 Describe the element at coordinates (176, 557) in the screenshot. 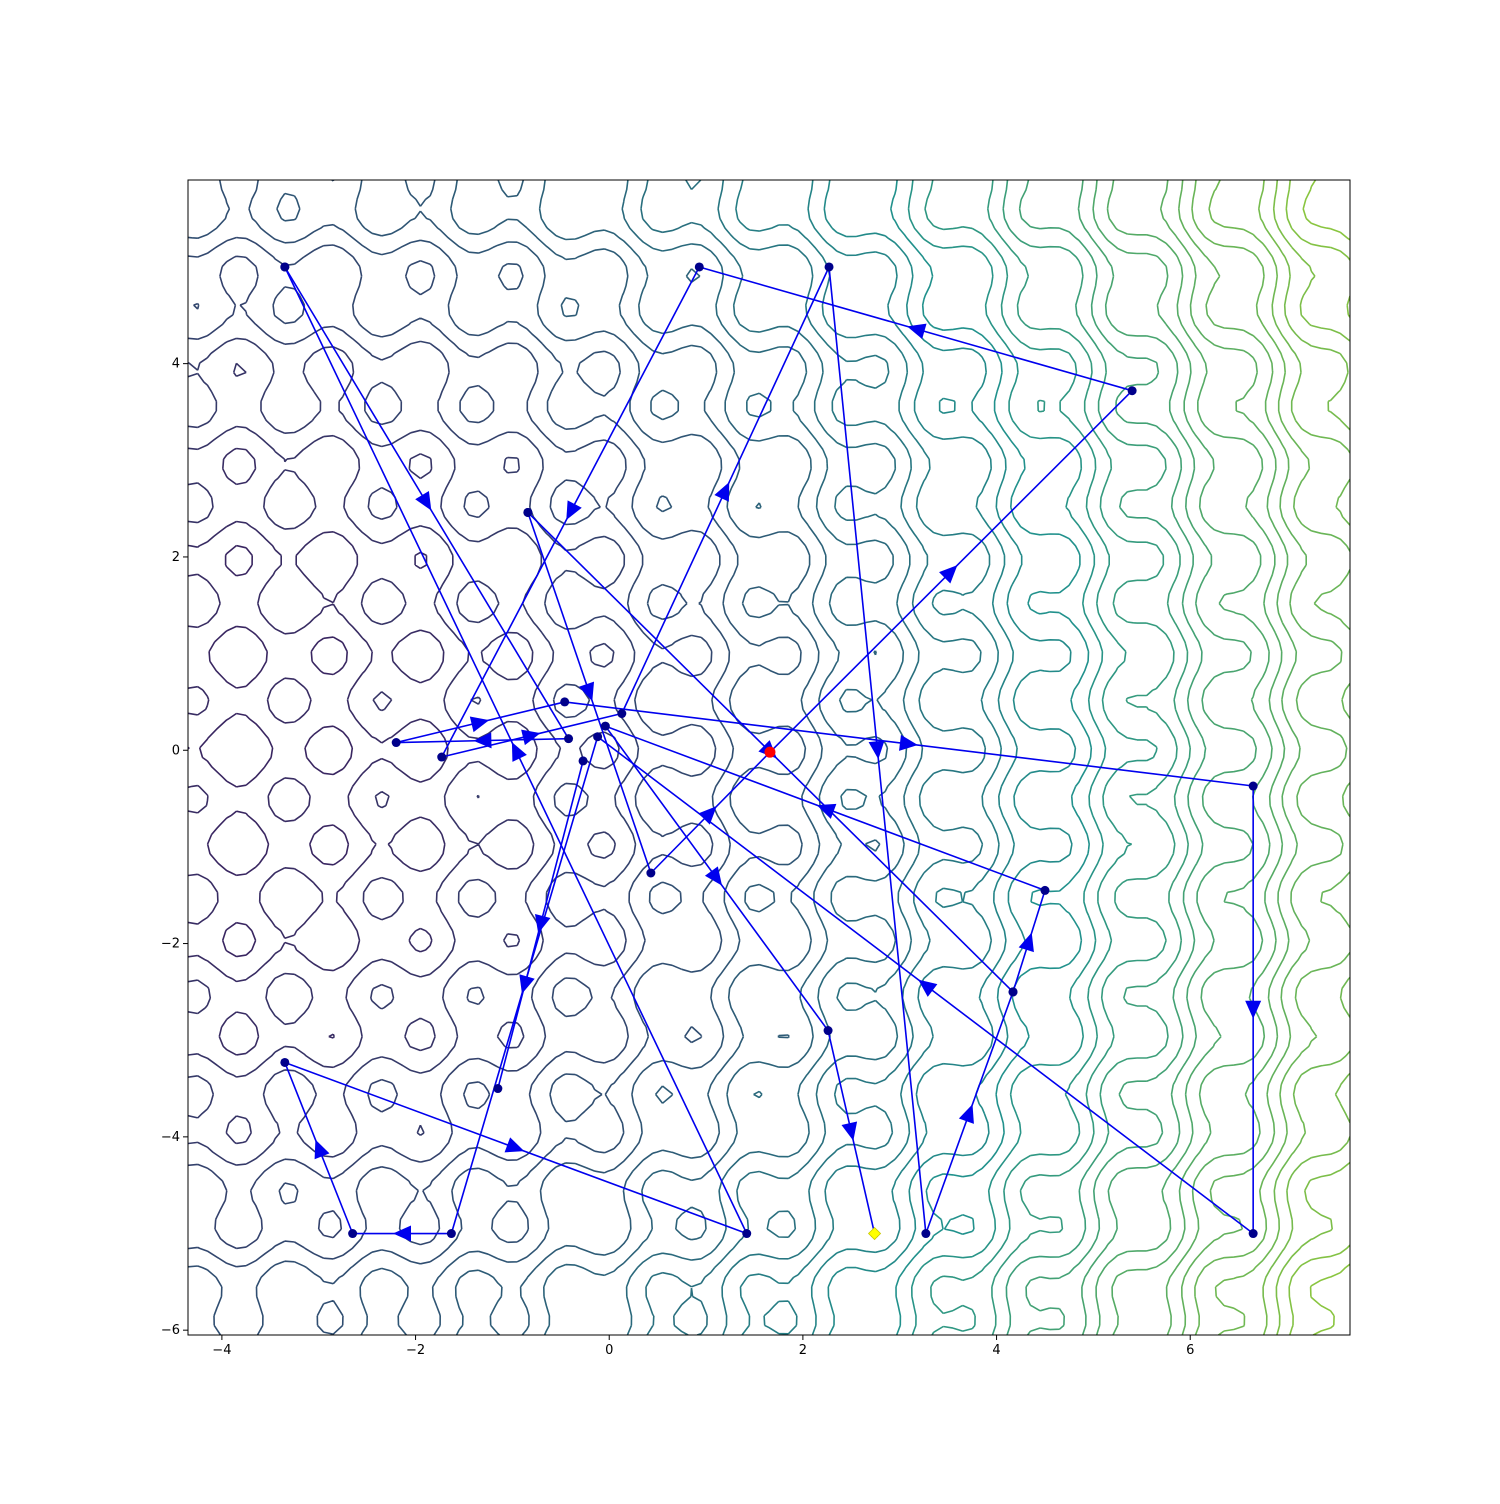

I see `y-tick-label: 2` at that location.